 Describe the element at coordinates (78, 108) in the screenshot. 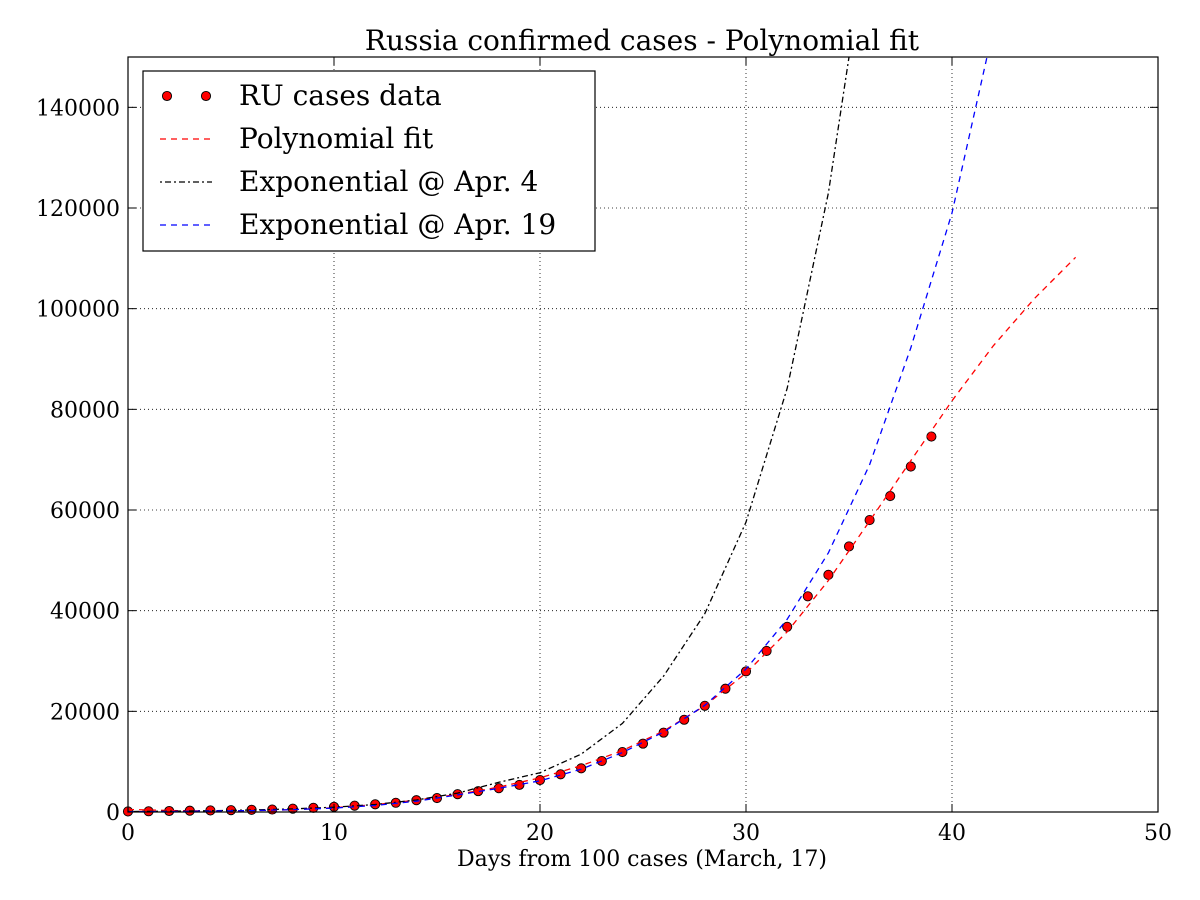

I see `y-tick-label: 140000` at that location.